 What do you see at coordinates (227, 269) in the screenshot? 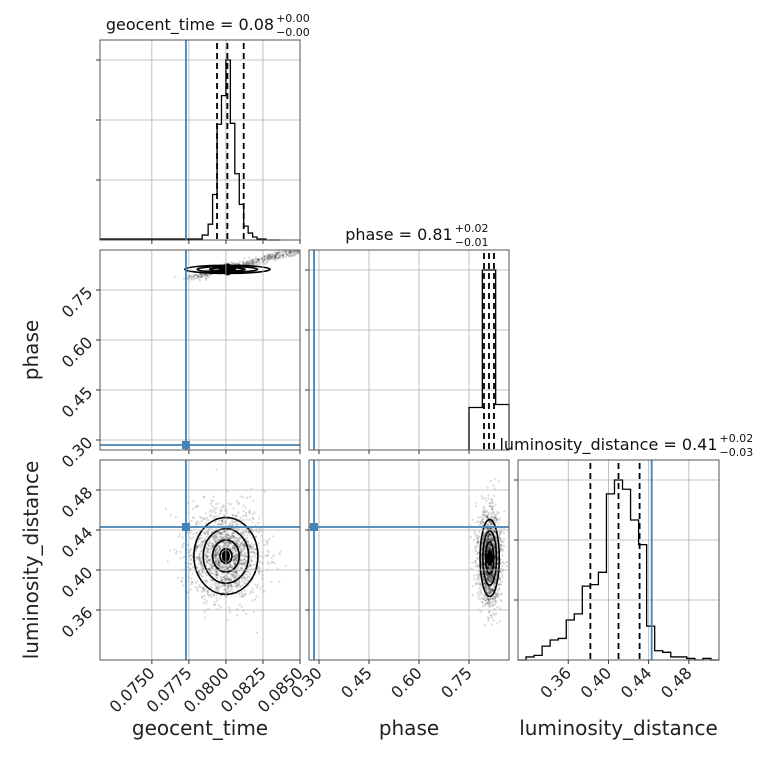
I see `density-peak` at bounding box center [227, 269].